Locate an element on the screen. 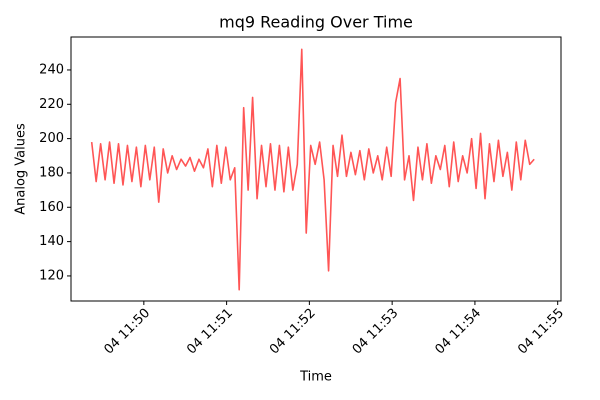 This screenshot has height=400, width=600. y-tick-label: 160 is located at coordinates (51, 207).